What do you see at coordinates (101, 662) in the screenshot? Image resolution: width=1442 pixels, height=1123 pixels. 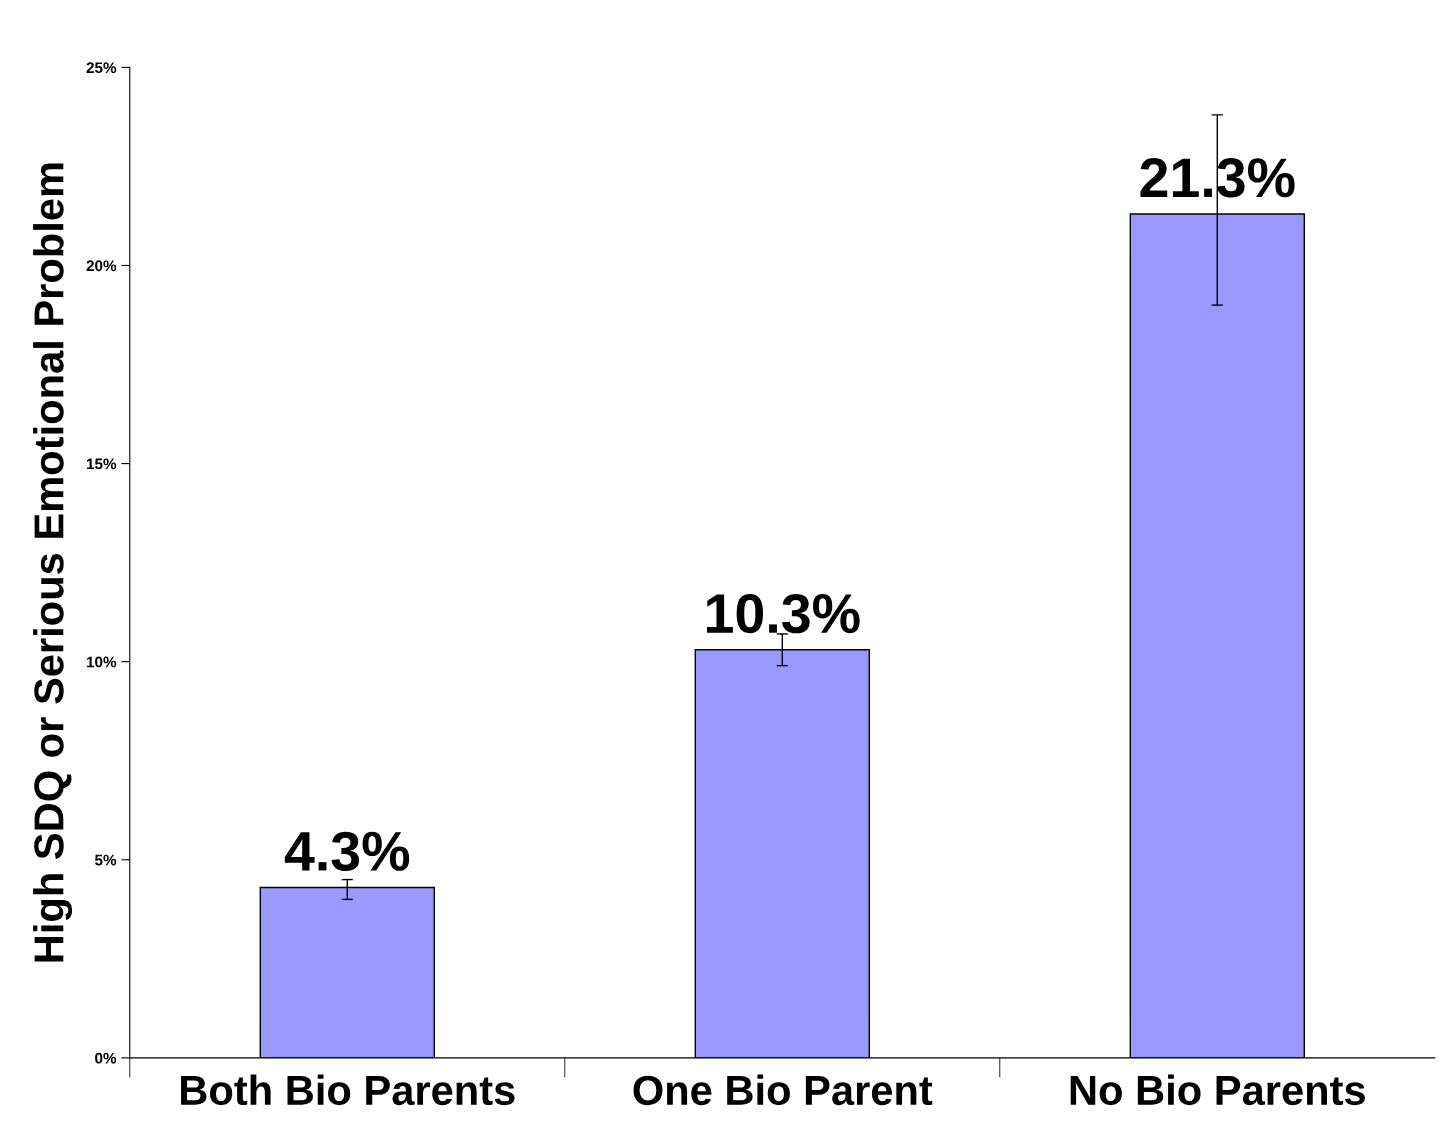 I see `y-tick-label: 10%` at bounding box center [101, 662].